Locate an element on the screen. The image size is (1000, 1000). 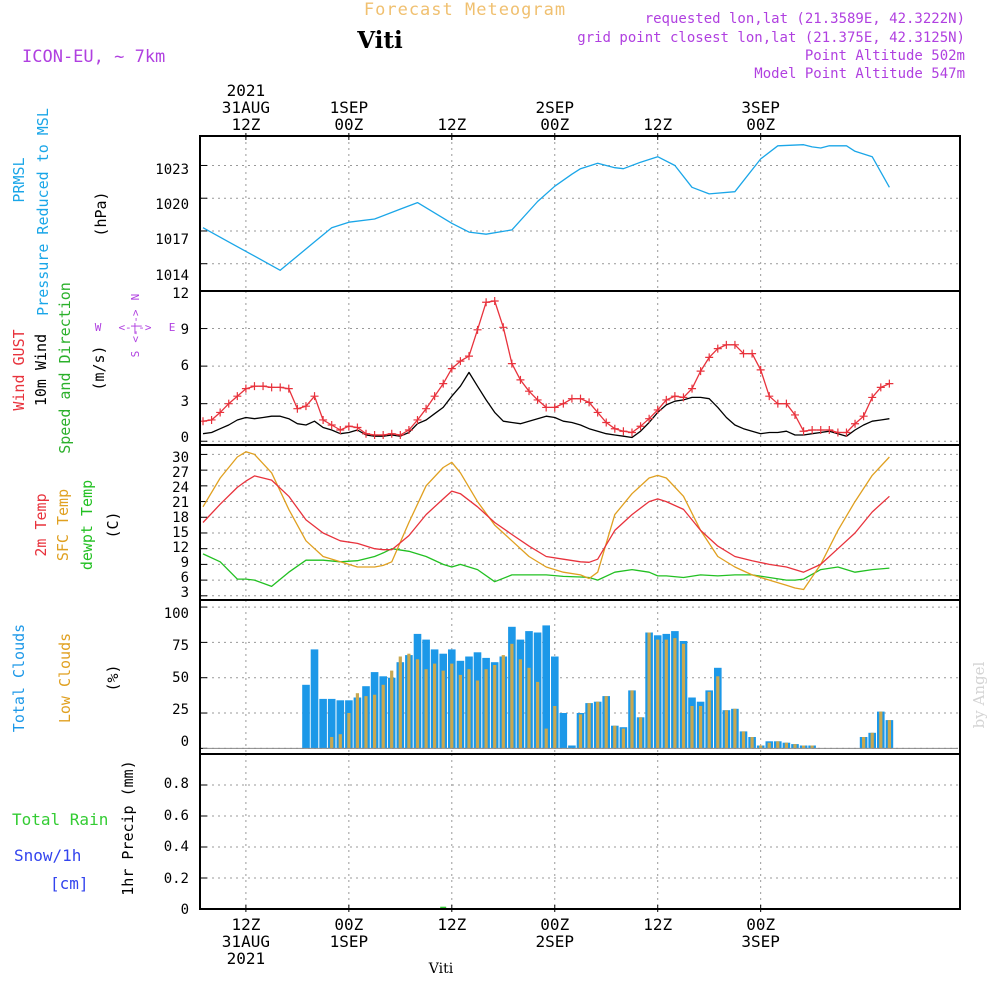
precip-unit: 1hr Precip (mm) is located at coordinates (128, 827).